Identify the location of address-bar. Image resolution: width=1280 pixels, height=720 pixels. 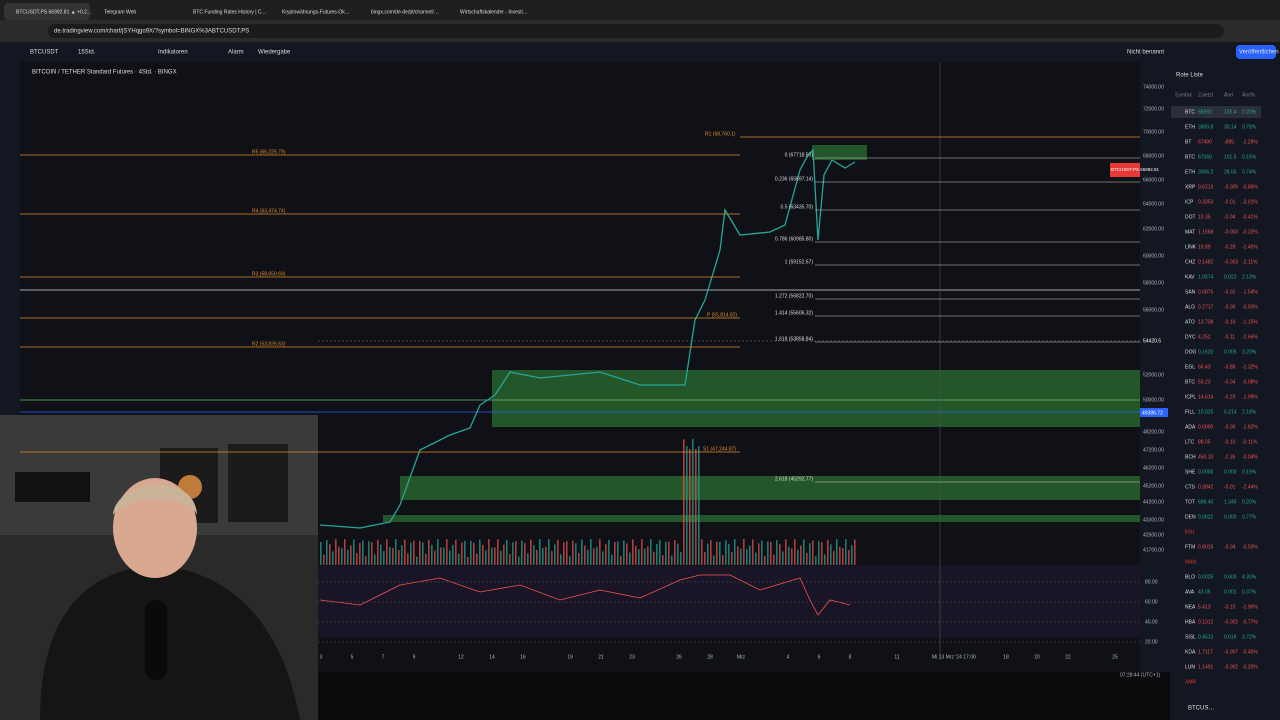
(636, 31).